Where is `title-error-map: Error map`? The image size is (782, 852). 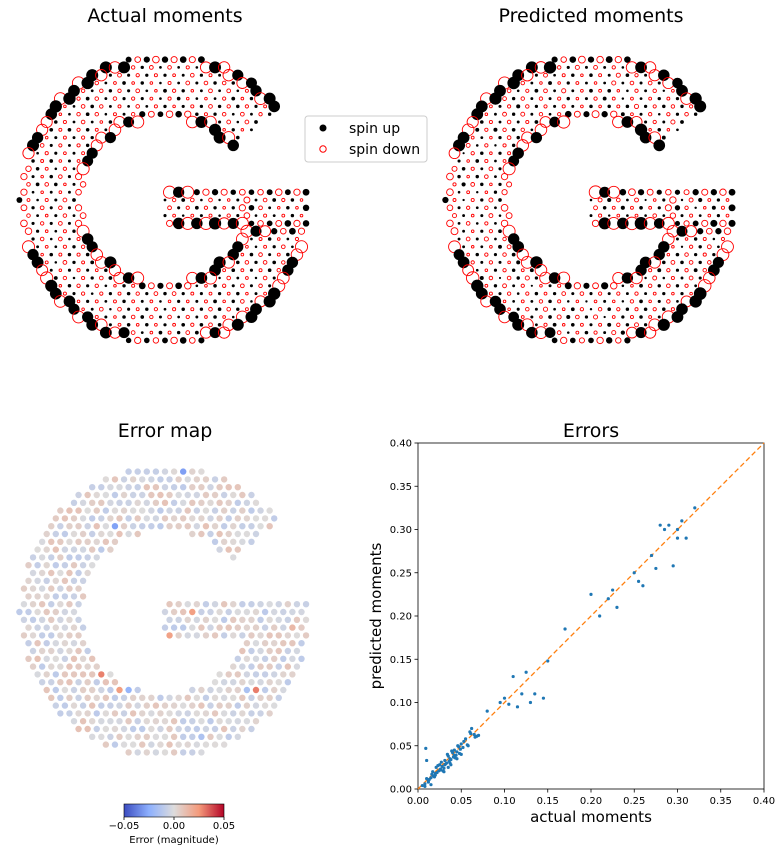
title-error-map: Error map is located at coordinates (165, 431).